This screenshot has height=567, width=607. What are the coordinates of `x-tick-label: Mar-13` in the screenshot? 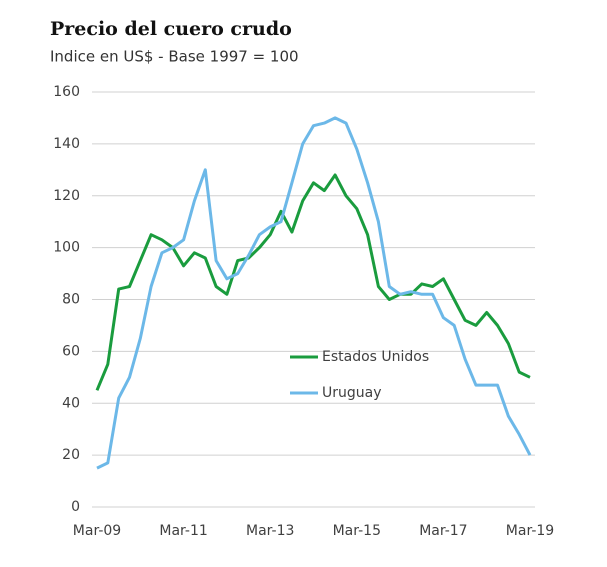 It's located at (270, 531).